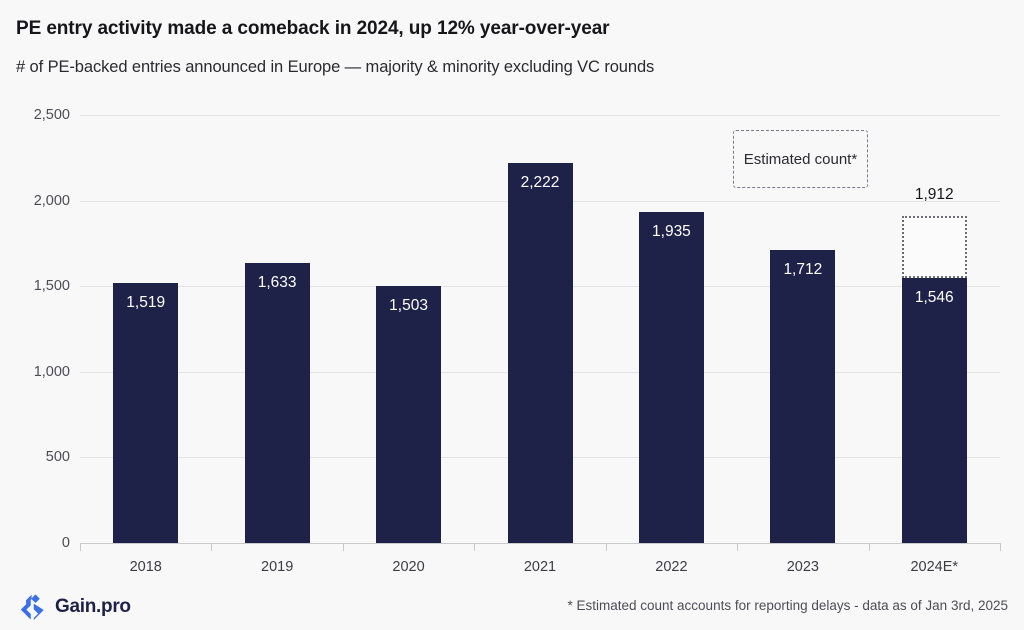 This screenshot has height=630, width=1024. Describe the element at coordinates (51, 371) in the screenshot. I see `y-axis-tick-label: 1,000` at that location.